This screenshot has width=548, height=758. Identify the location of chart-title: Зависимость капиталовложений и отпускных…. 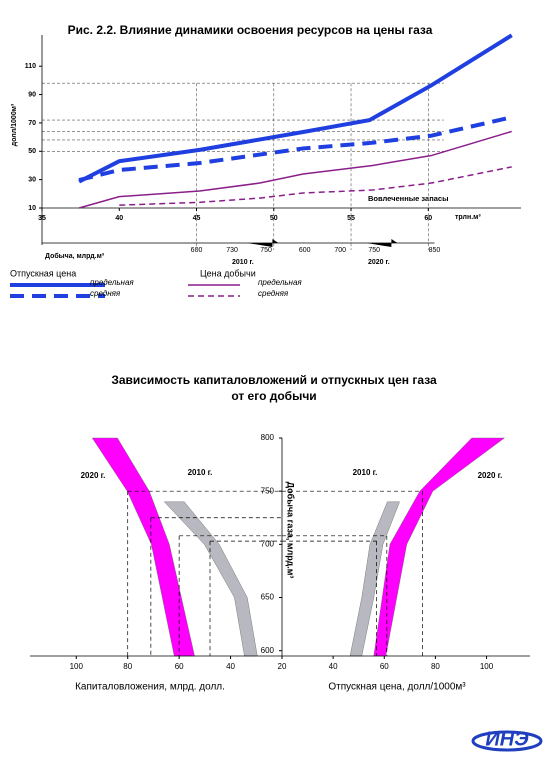
(274, 380).